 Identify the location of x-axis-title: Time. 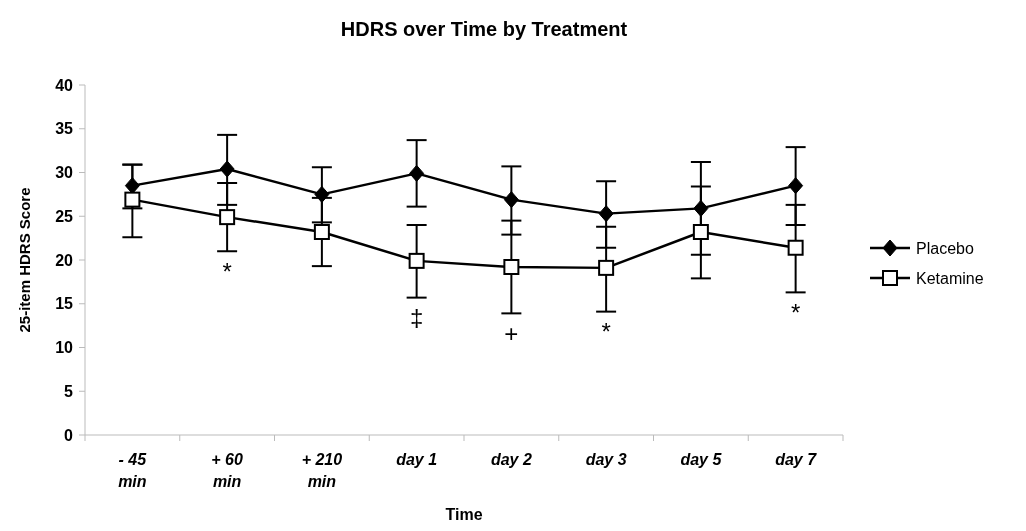
(464, 514).